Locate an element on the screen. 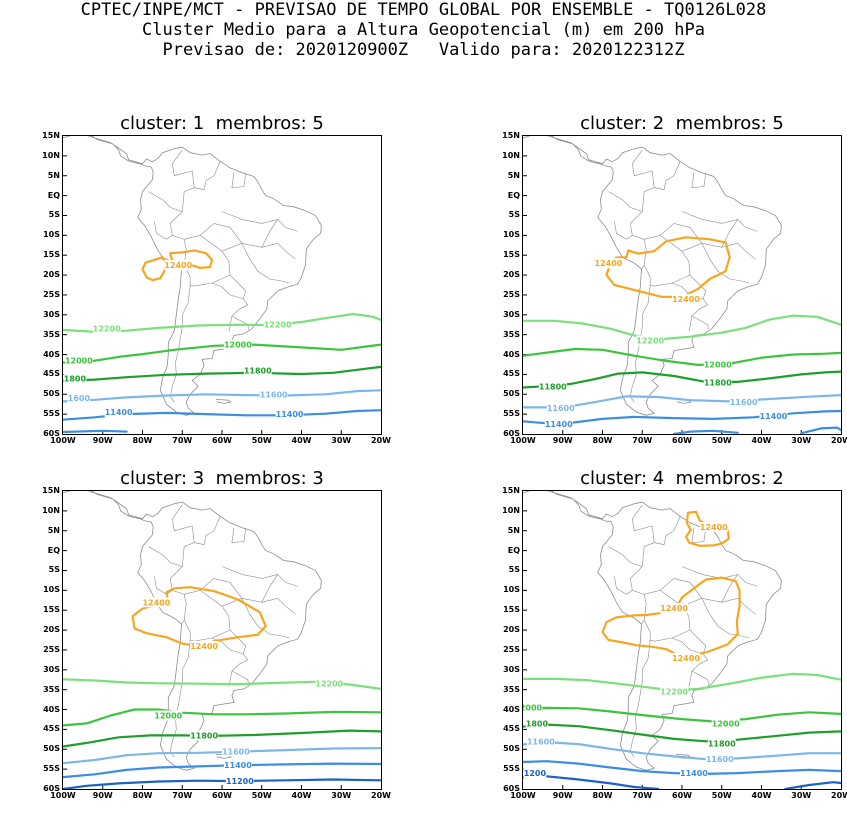 This screenshot has height=813, width=847. panel-title: cluster: 1 membros: 5 is located at coordinates (222, 123).